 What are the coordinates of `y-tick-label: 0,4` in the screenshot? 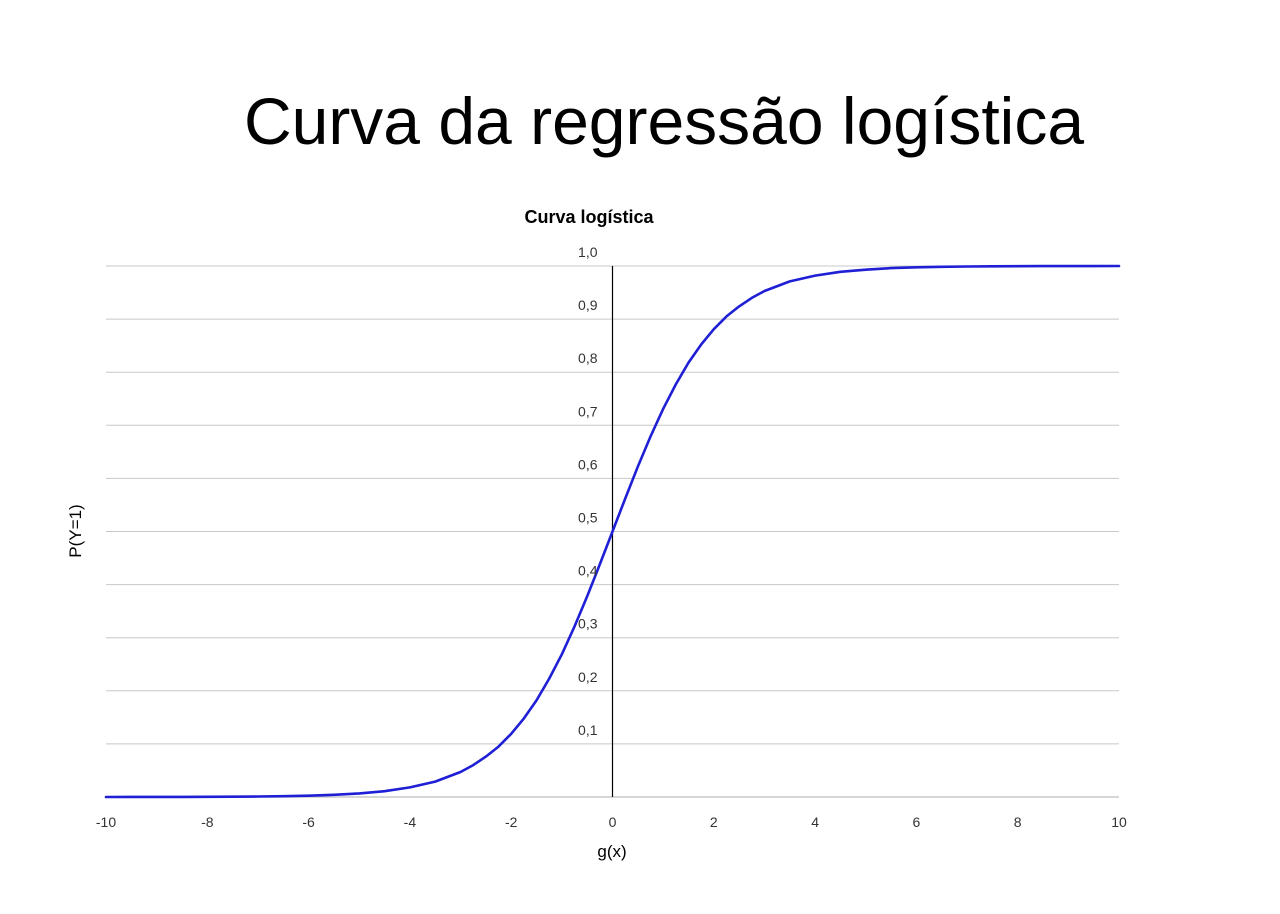 It's located at (588, 571).